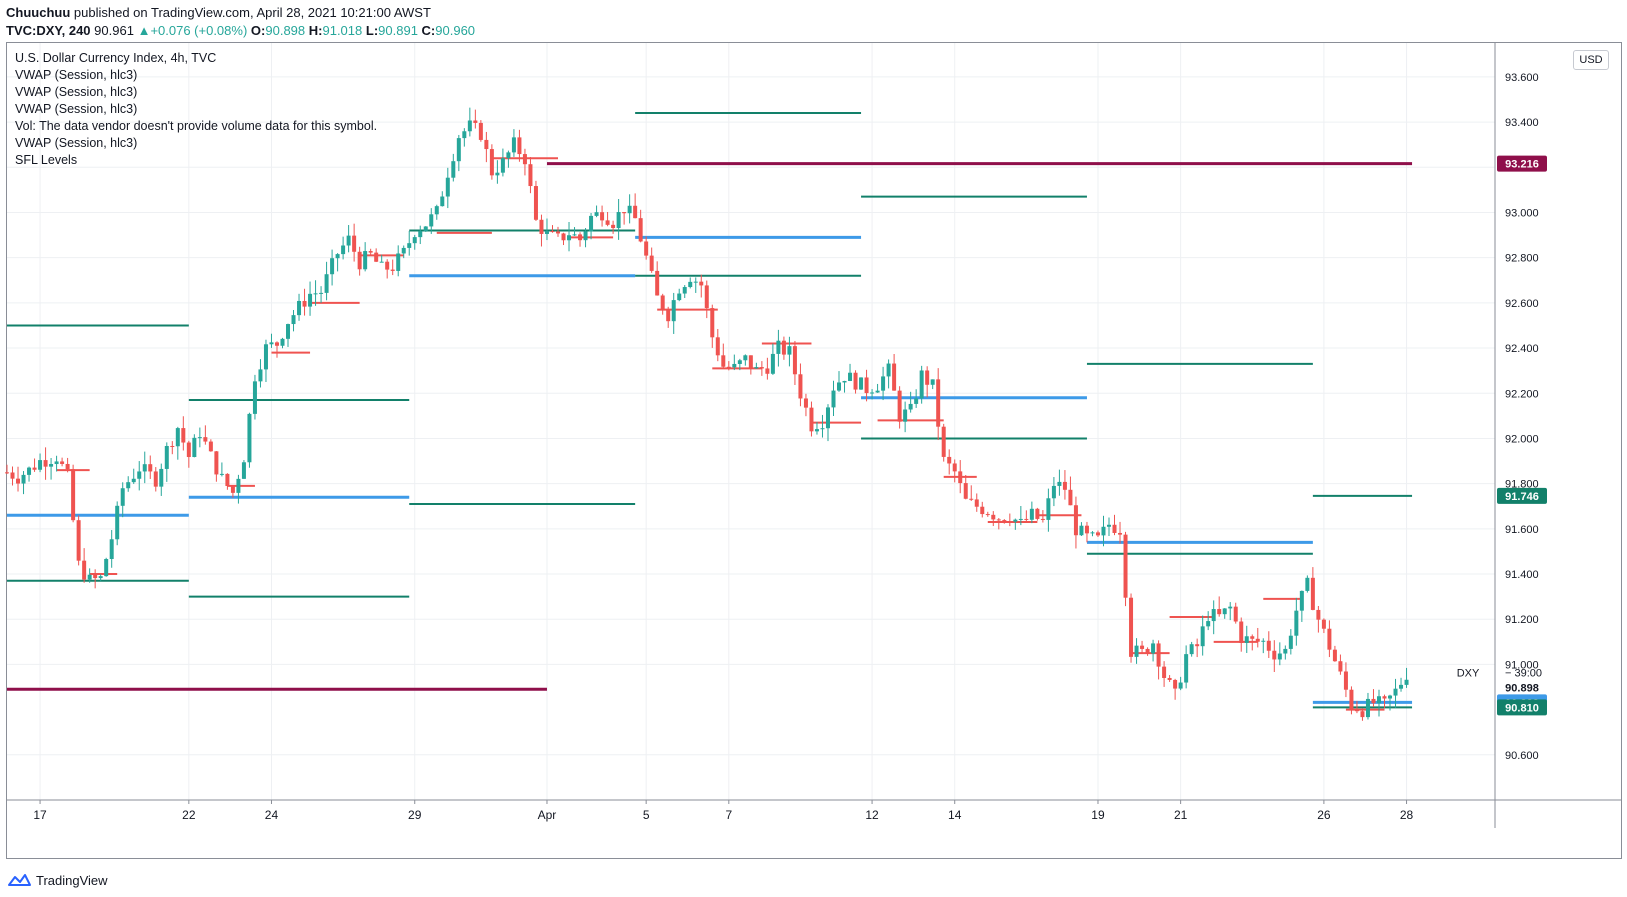 This screenshot has width=1627, height=897. What do you see at coordinates (1522, 394) in the screenshot?
I see `y-tick-label: 92.200` at bounding box center [1522, 394].